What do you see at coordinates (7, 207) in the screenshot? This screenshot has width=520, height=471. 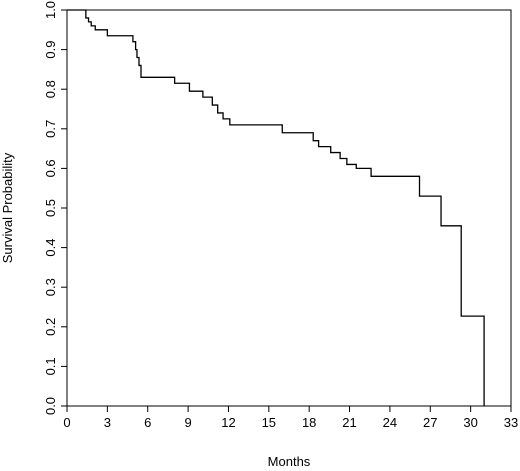 I see `y-axis-title: Survival Probability` at bounding box center [7, 207].